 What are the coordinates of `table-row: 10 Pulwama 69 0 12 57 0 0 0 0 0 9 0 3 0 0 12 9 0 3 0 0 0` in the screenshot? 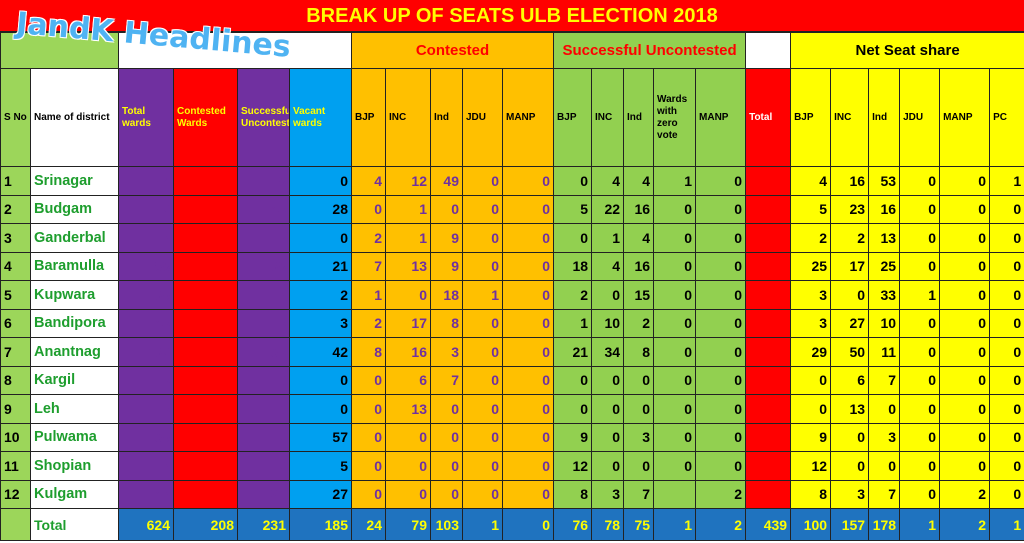 It's located at (512, 437).